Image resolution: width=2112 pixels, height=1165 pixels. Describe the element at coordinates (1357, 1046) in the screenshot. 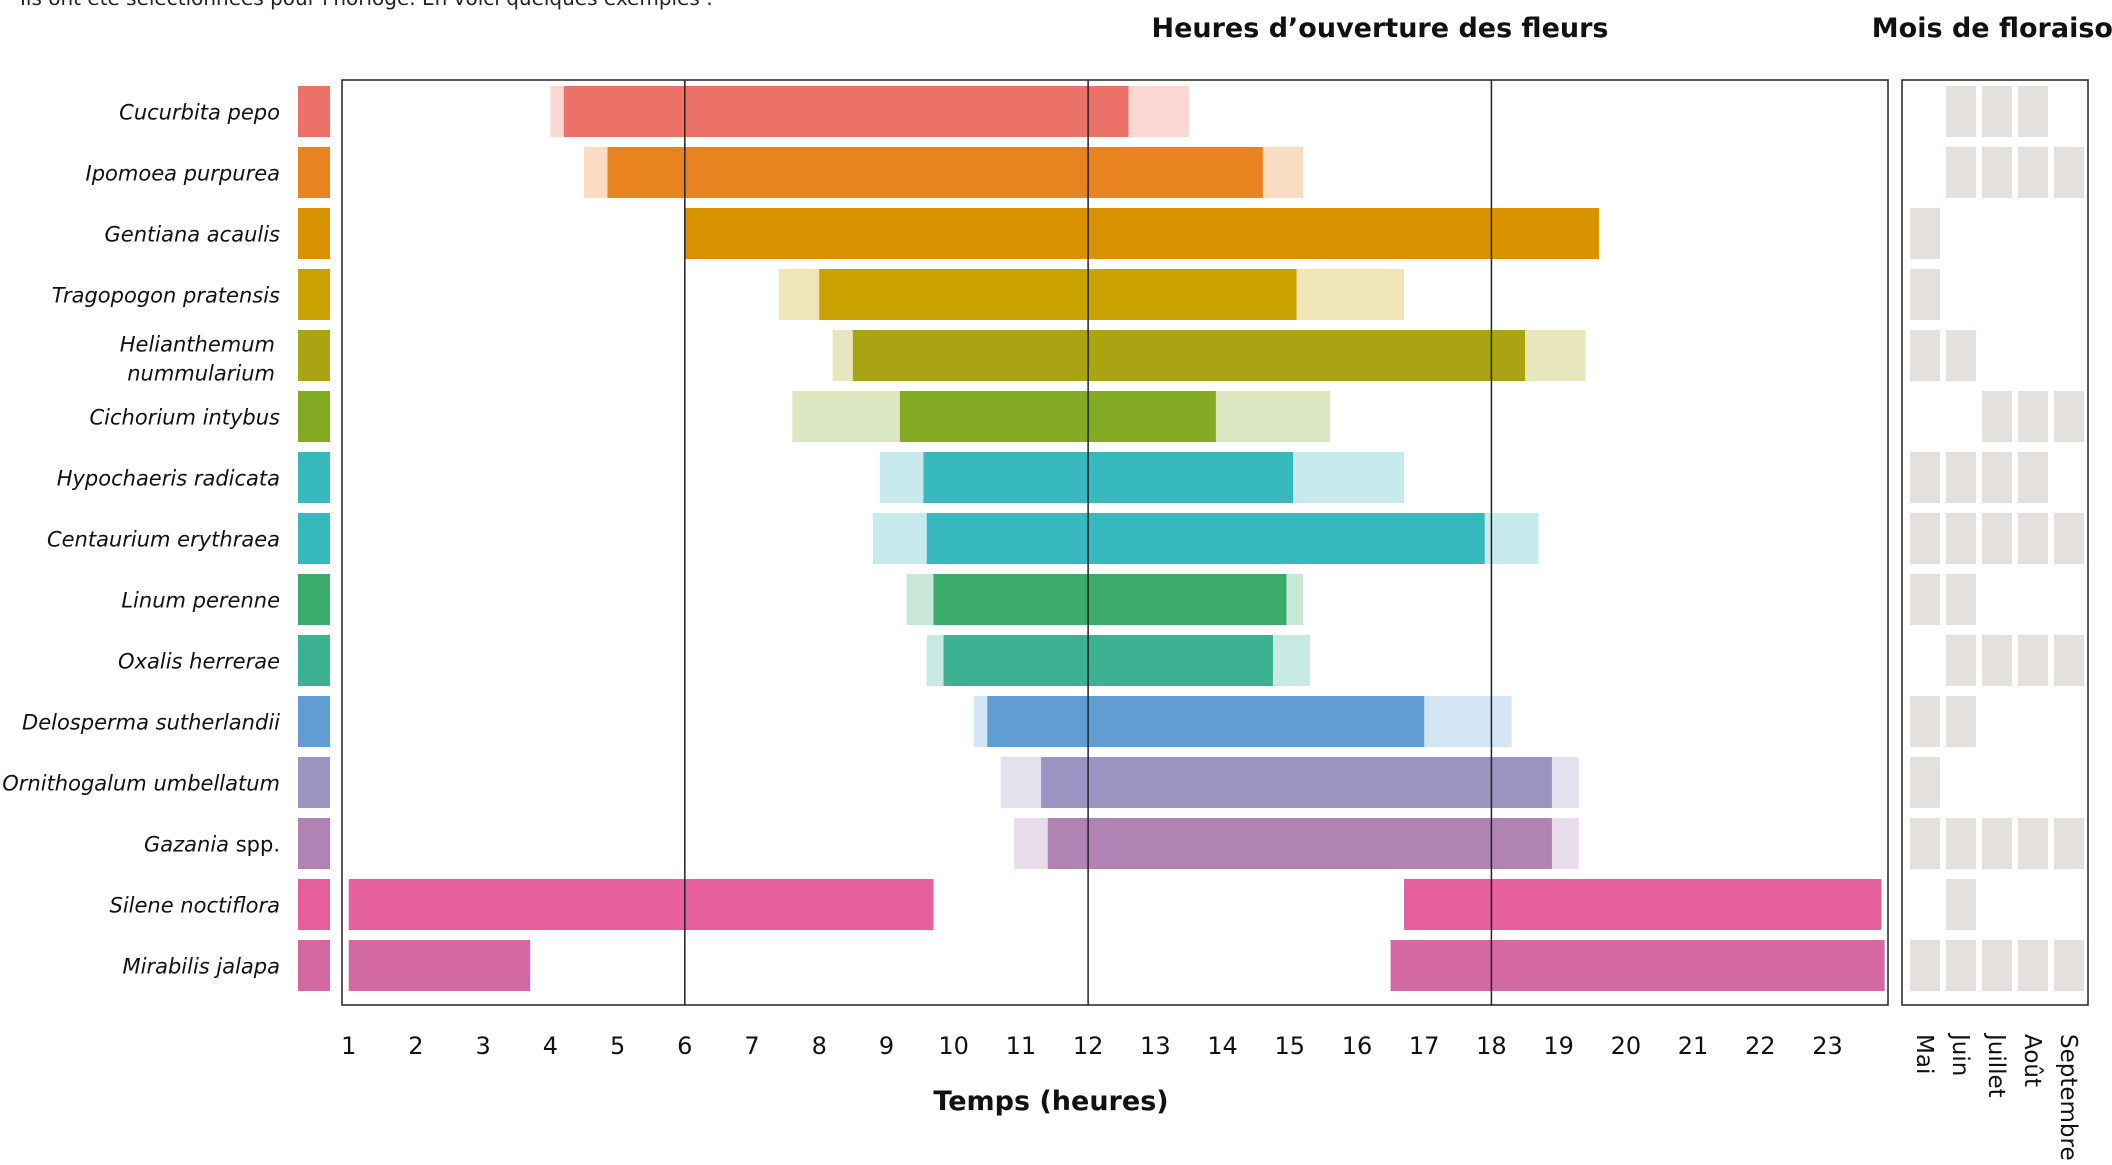

I see `x-tick-label: 16` at that location.